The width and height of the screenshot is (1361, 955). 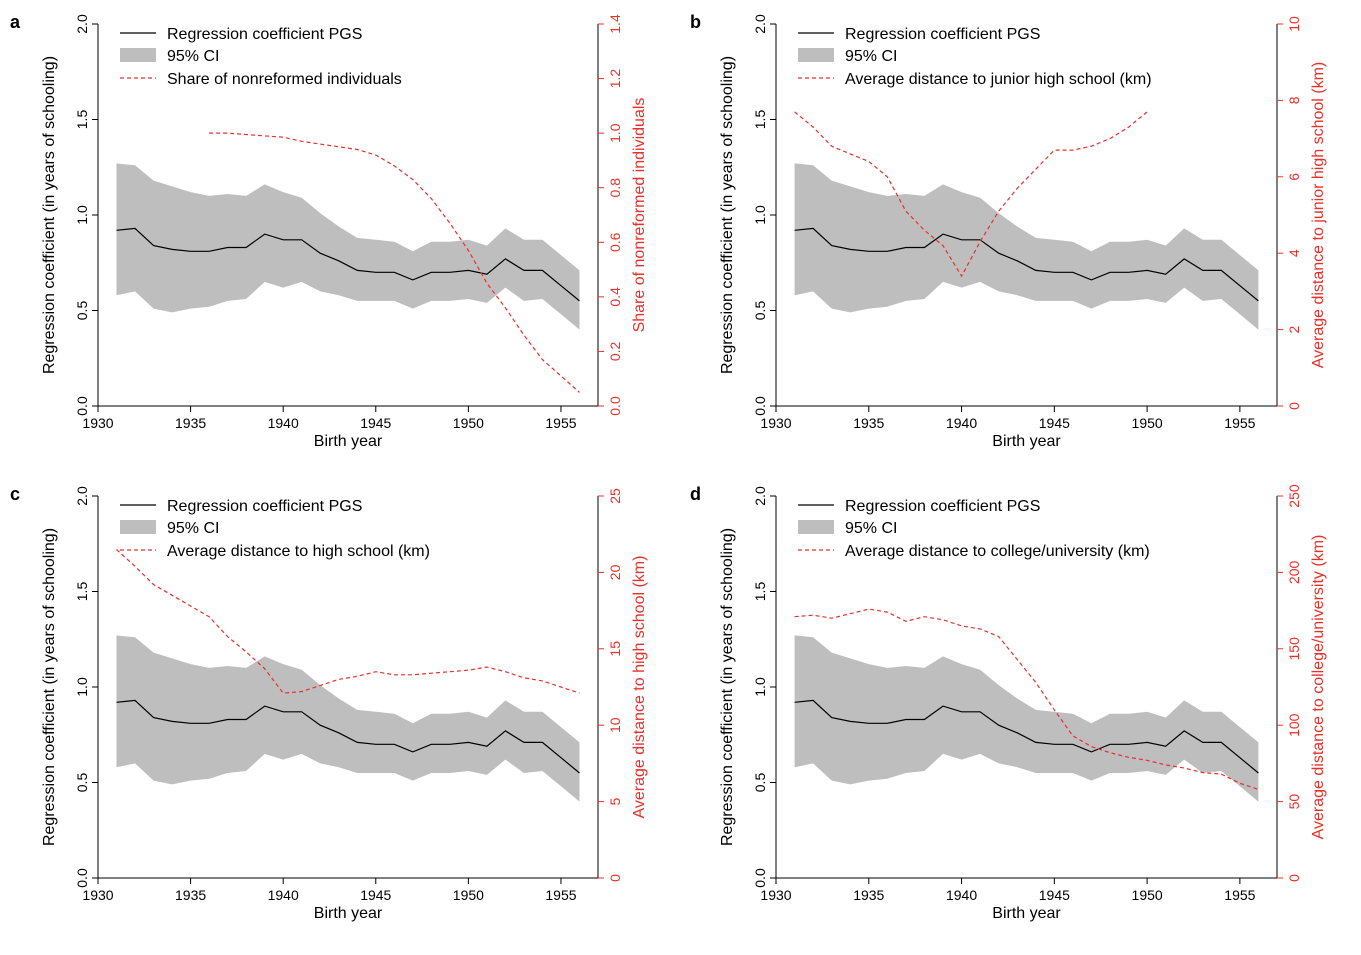 I want to click on y2-tick-label: 250, so click(x=1294, y=496).